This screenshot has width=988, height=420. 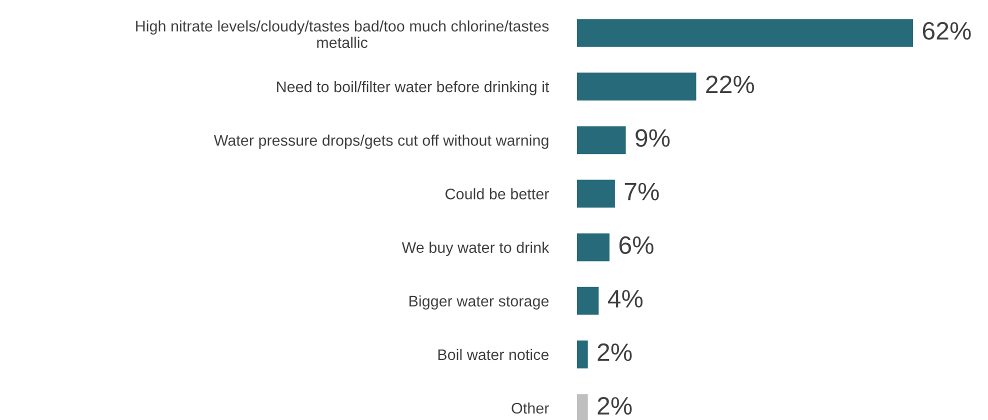 What do you see at coordinates (479, 302) in the screenshot?
I see `y-tick-label: Bigger water storage` at bounding box center [479, 302].